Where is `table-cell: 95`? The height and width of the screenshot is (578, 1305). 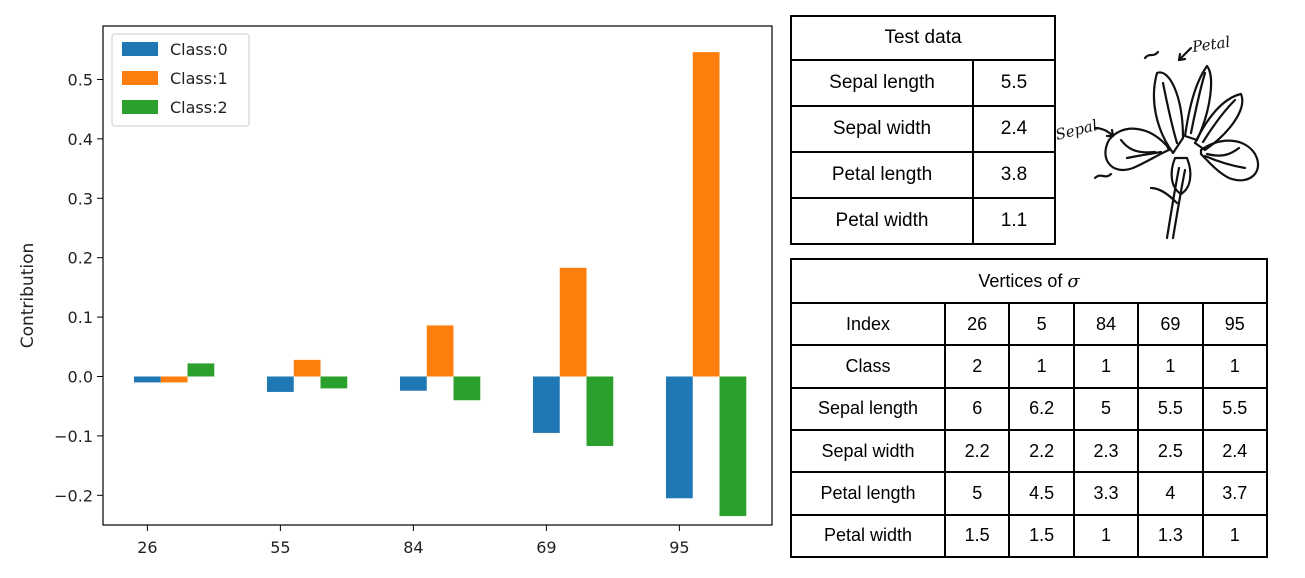
table-cell: 95 is located at coordinates (1235, 324).